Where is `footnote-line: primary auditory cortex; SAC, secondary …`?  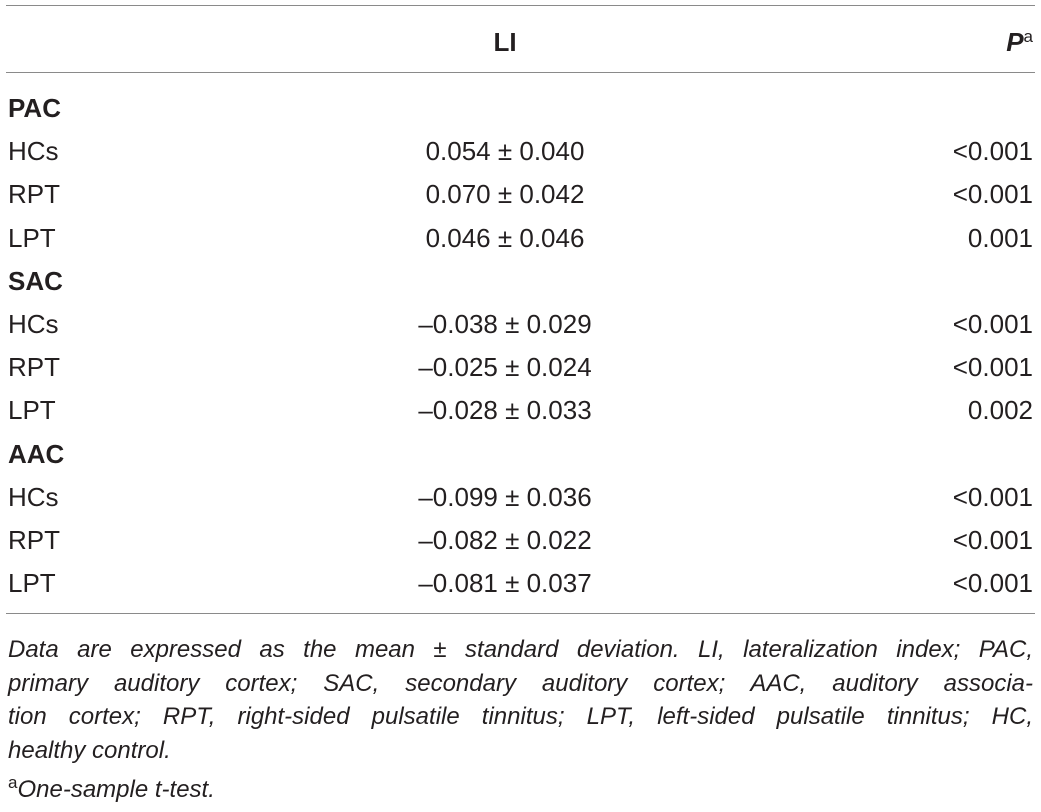
footnote-line: primary auditory cortex; SAC, secondary … is located at coordinates (520, 683).